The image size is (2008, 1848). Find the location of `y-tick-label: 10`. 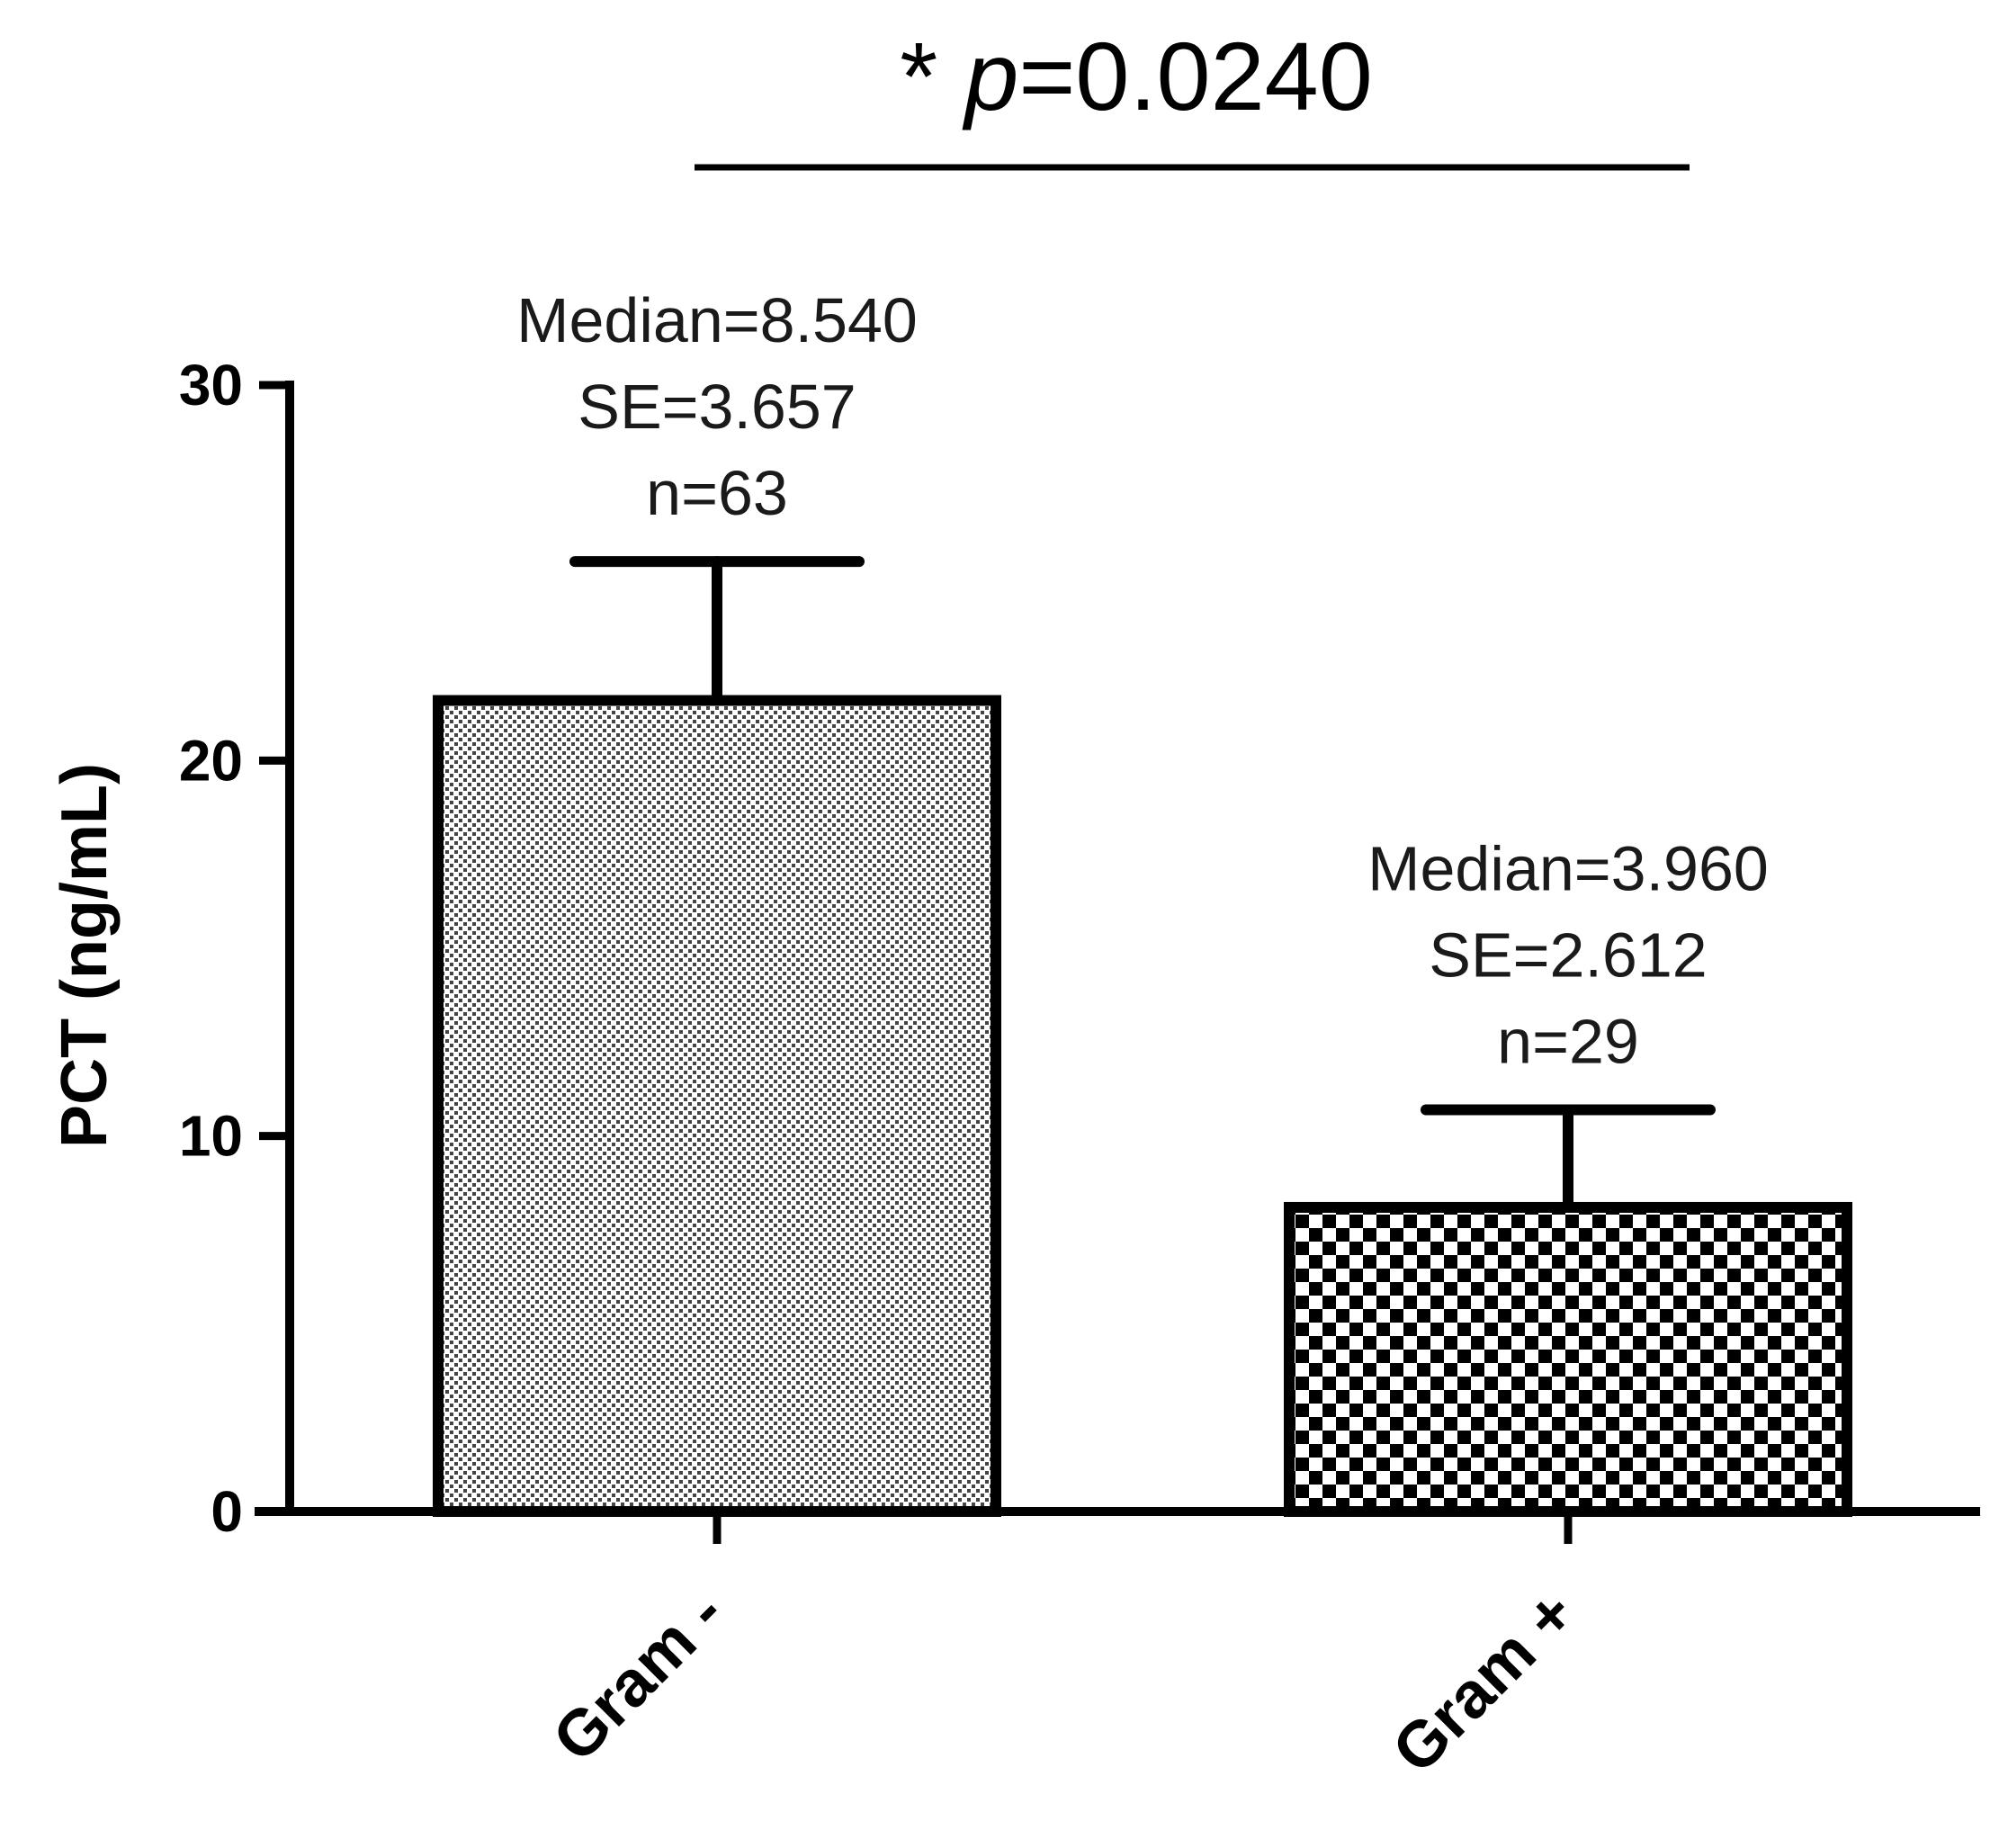

y-tick-label: 10 is located at coordinates (211, 1136).